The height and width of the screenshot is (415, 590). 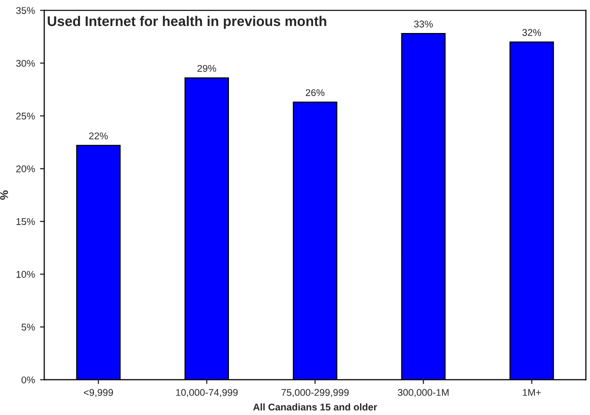 I want to click on x-tick-label: 300,000-1M, so click(x=423, y=393).